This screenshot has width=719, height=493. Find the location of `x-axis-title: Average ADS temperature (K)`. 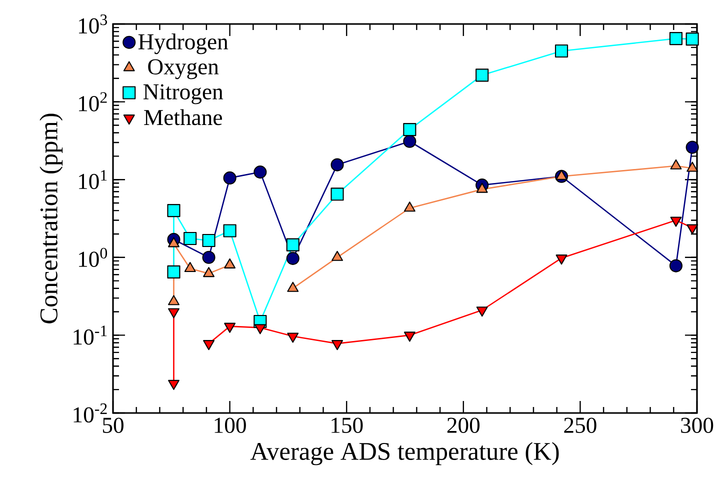

x-axis-title: Average ADS temperature (K) is located at coordinates (404, 454).